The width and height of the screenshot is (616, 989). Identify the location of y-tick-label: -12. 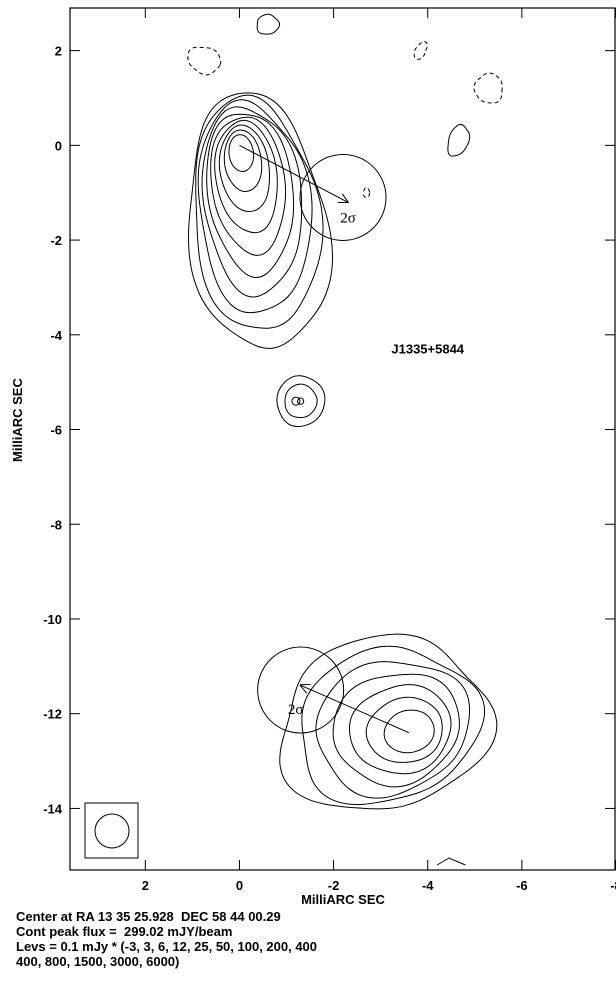
(52, 714).